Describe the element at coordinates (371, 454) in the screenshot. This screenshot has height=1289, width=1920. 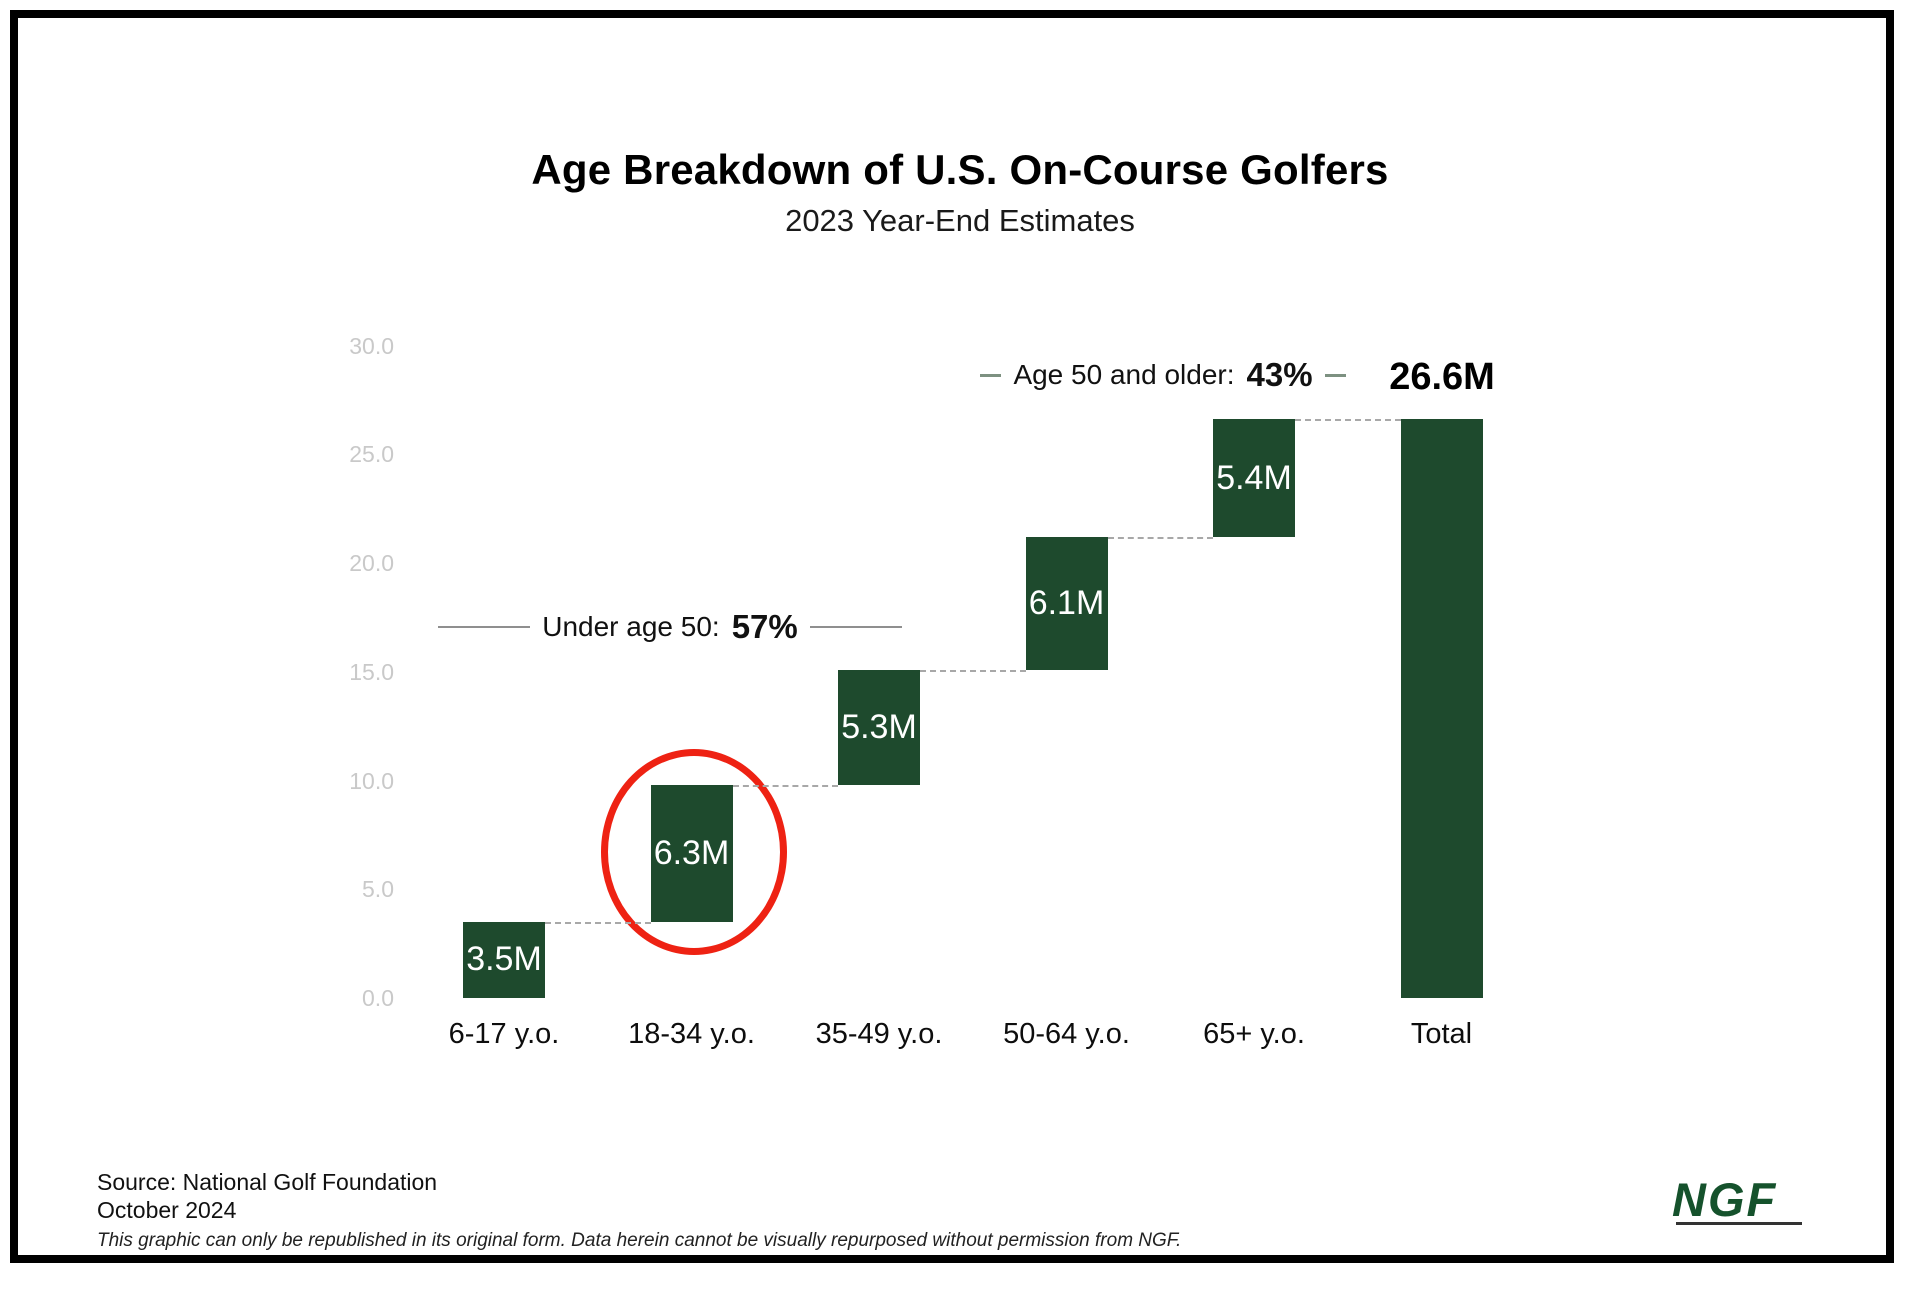
I see `y-axis-tick-label: 25.0` at that location.